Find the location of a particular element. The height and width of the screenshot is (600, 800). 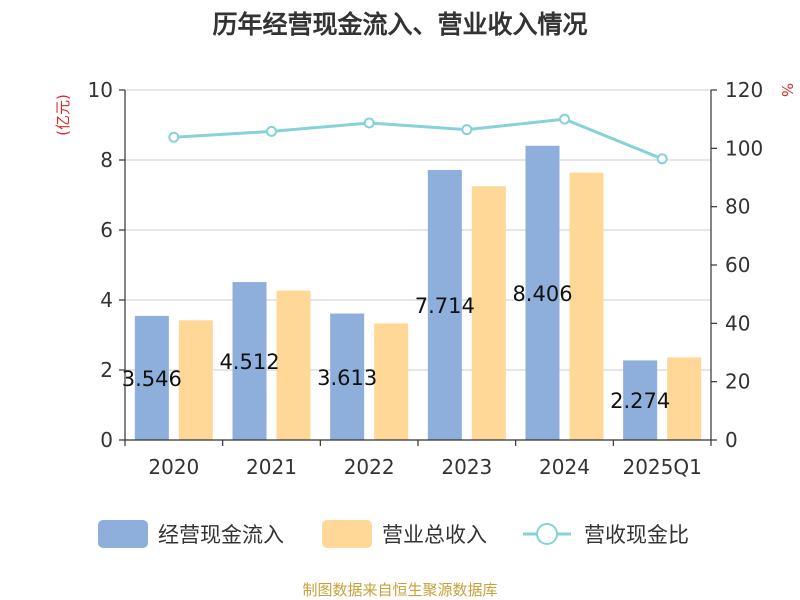

right-tick-label: 100 is located at coordinates (744, 148).